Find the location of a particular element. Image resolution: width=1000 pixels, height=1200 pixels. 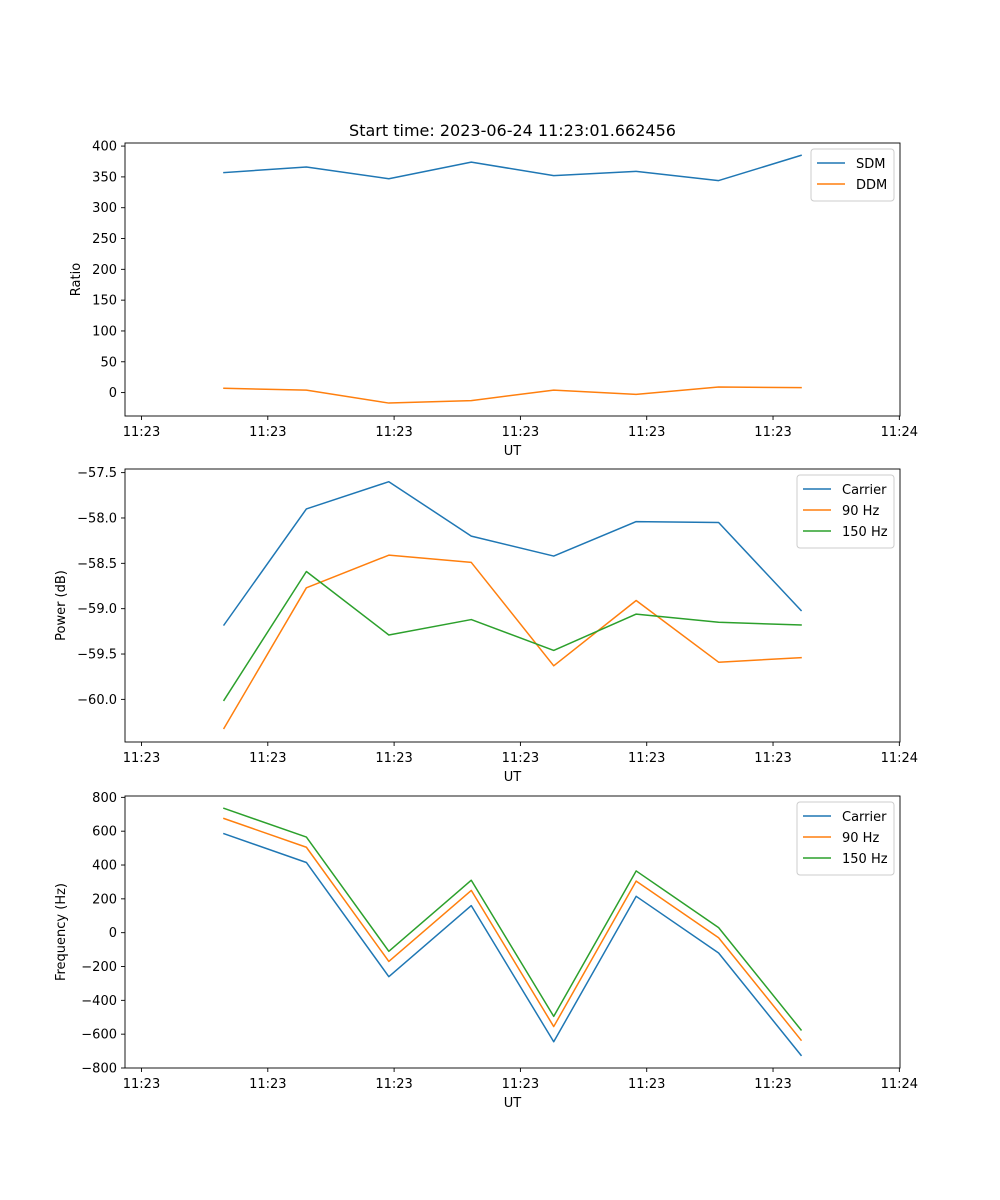

y-axis-label-1: Ratio is located at coordinates (76, 279).